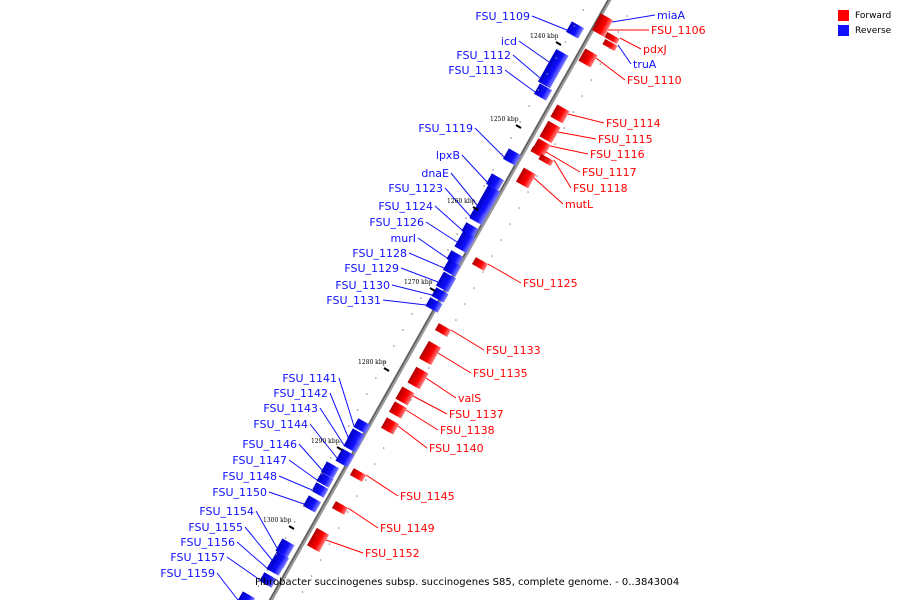 The width and height of the screenshot is (900, 600). What do you see at coordinates (526, 178) in the screenshot?
I see `gene-block-mutL` at bounding box center [526, 178].